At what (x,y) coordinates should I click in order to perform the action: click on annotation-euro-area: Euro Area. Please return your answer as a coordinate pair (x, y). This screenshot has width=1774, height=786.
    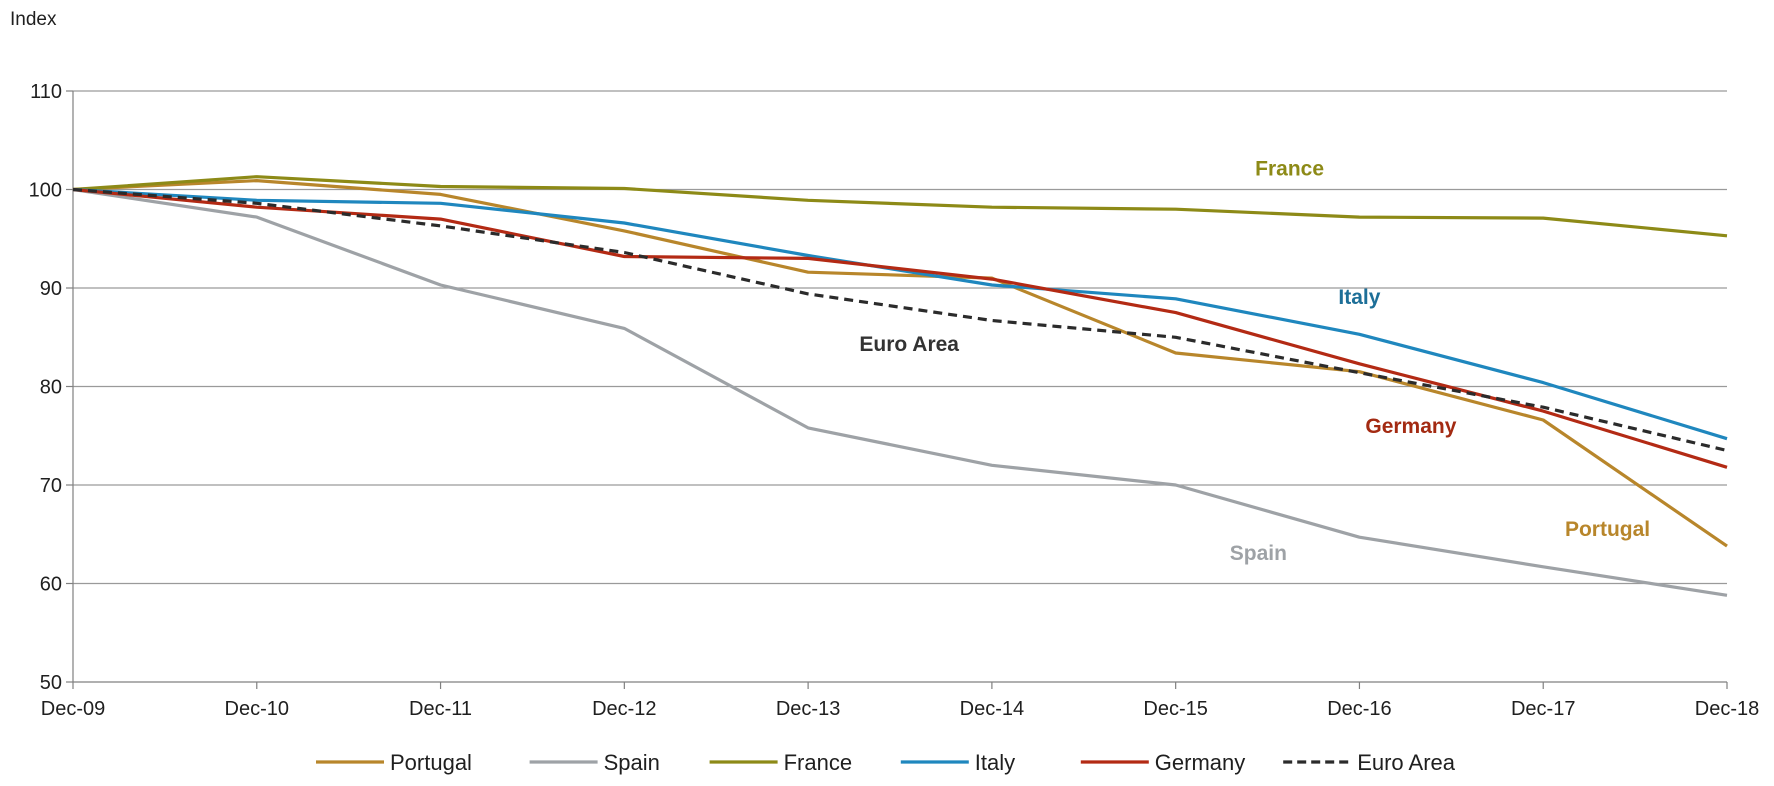
    Looking at the image, I should click on (909, 344).